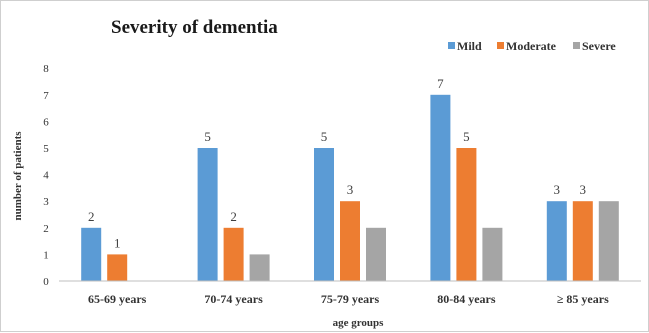 The width and height of the screenshot is (649, 333). What do you see at coordinates (576, 45) in the screenshot?
I see `legend-swatch-severe` at bounding box center [576, 45].